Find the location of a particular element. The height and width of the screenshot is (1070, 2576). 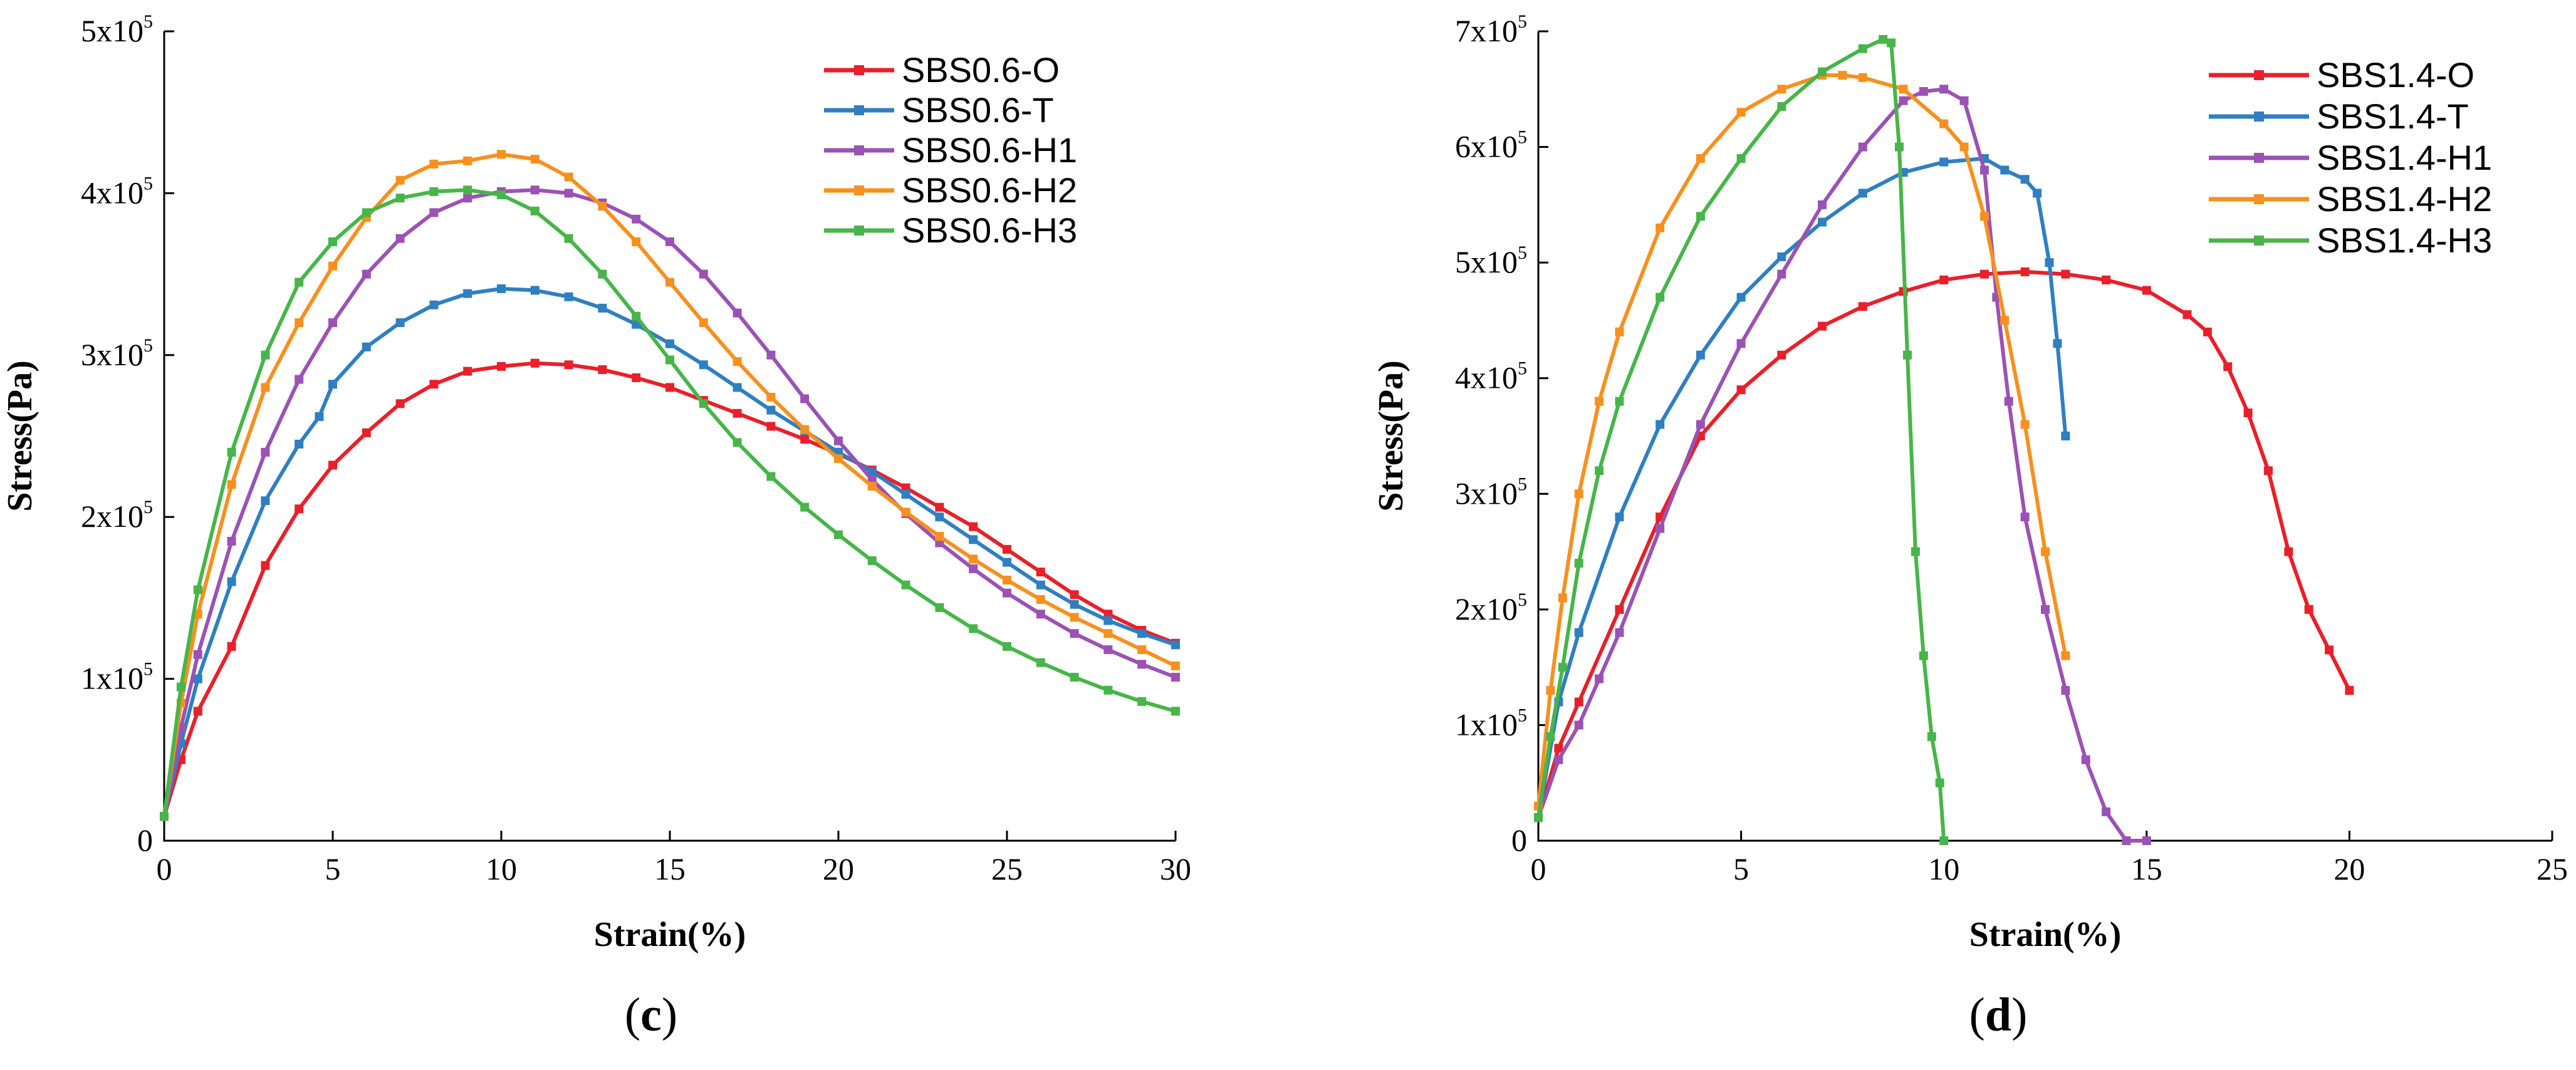

y-tick-label: 1x10⁵ is located at coordinates (1491, 724).